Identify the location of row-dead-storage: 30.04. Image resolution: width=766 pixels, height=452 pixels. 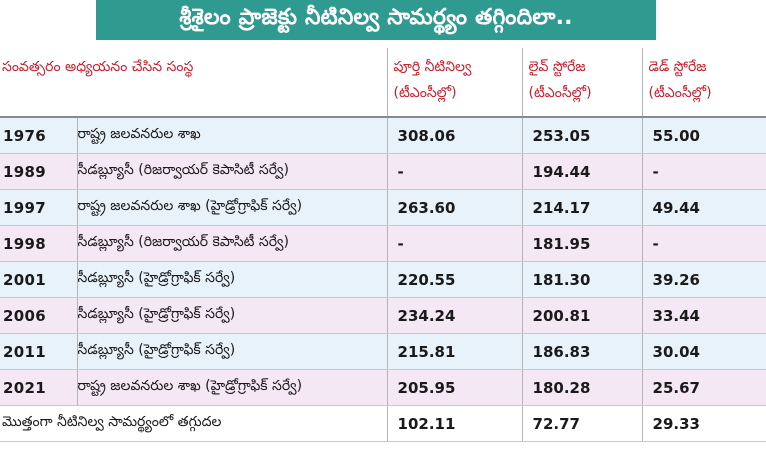
(703, 351).